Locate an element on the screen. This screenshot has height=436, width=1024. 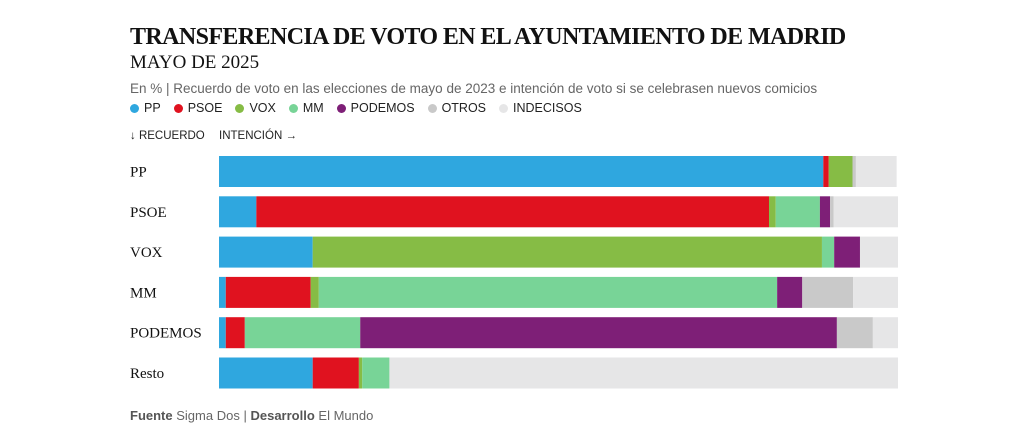
bar-segment-psoe-podemos is located at coordinates (825, 212).